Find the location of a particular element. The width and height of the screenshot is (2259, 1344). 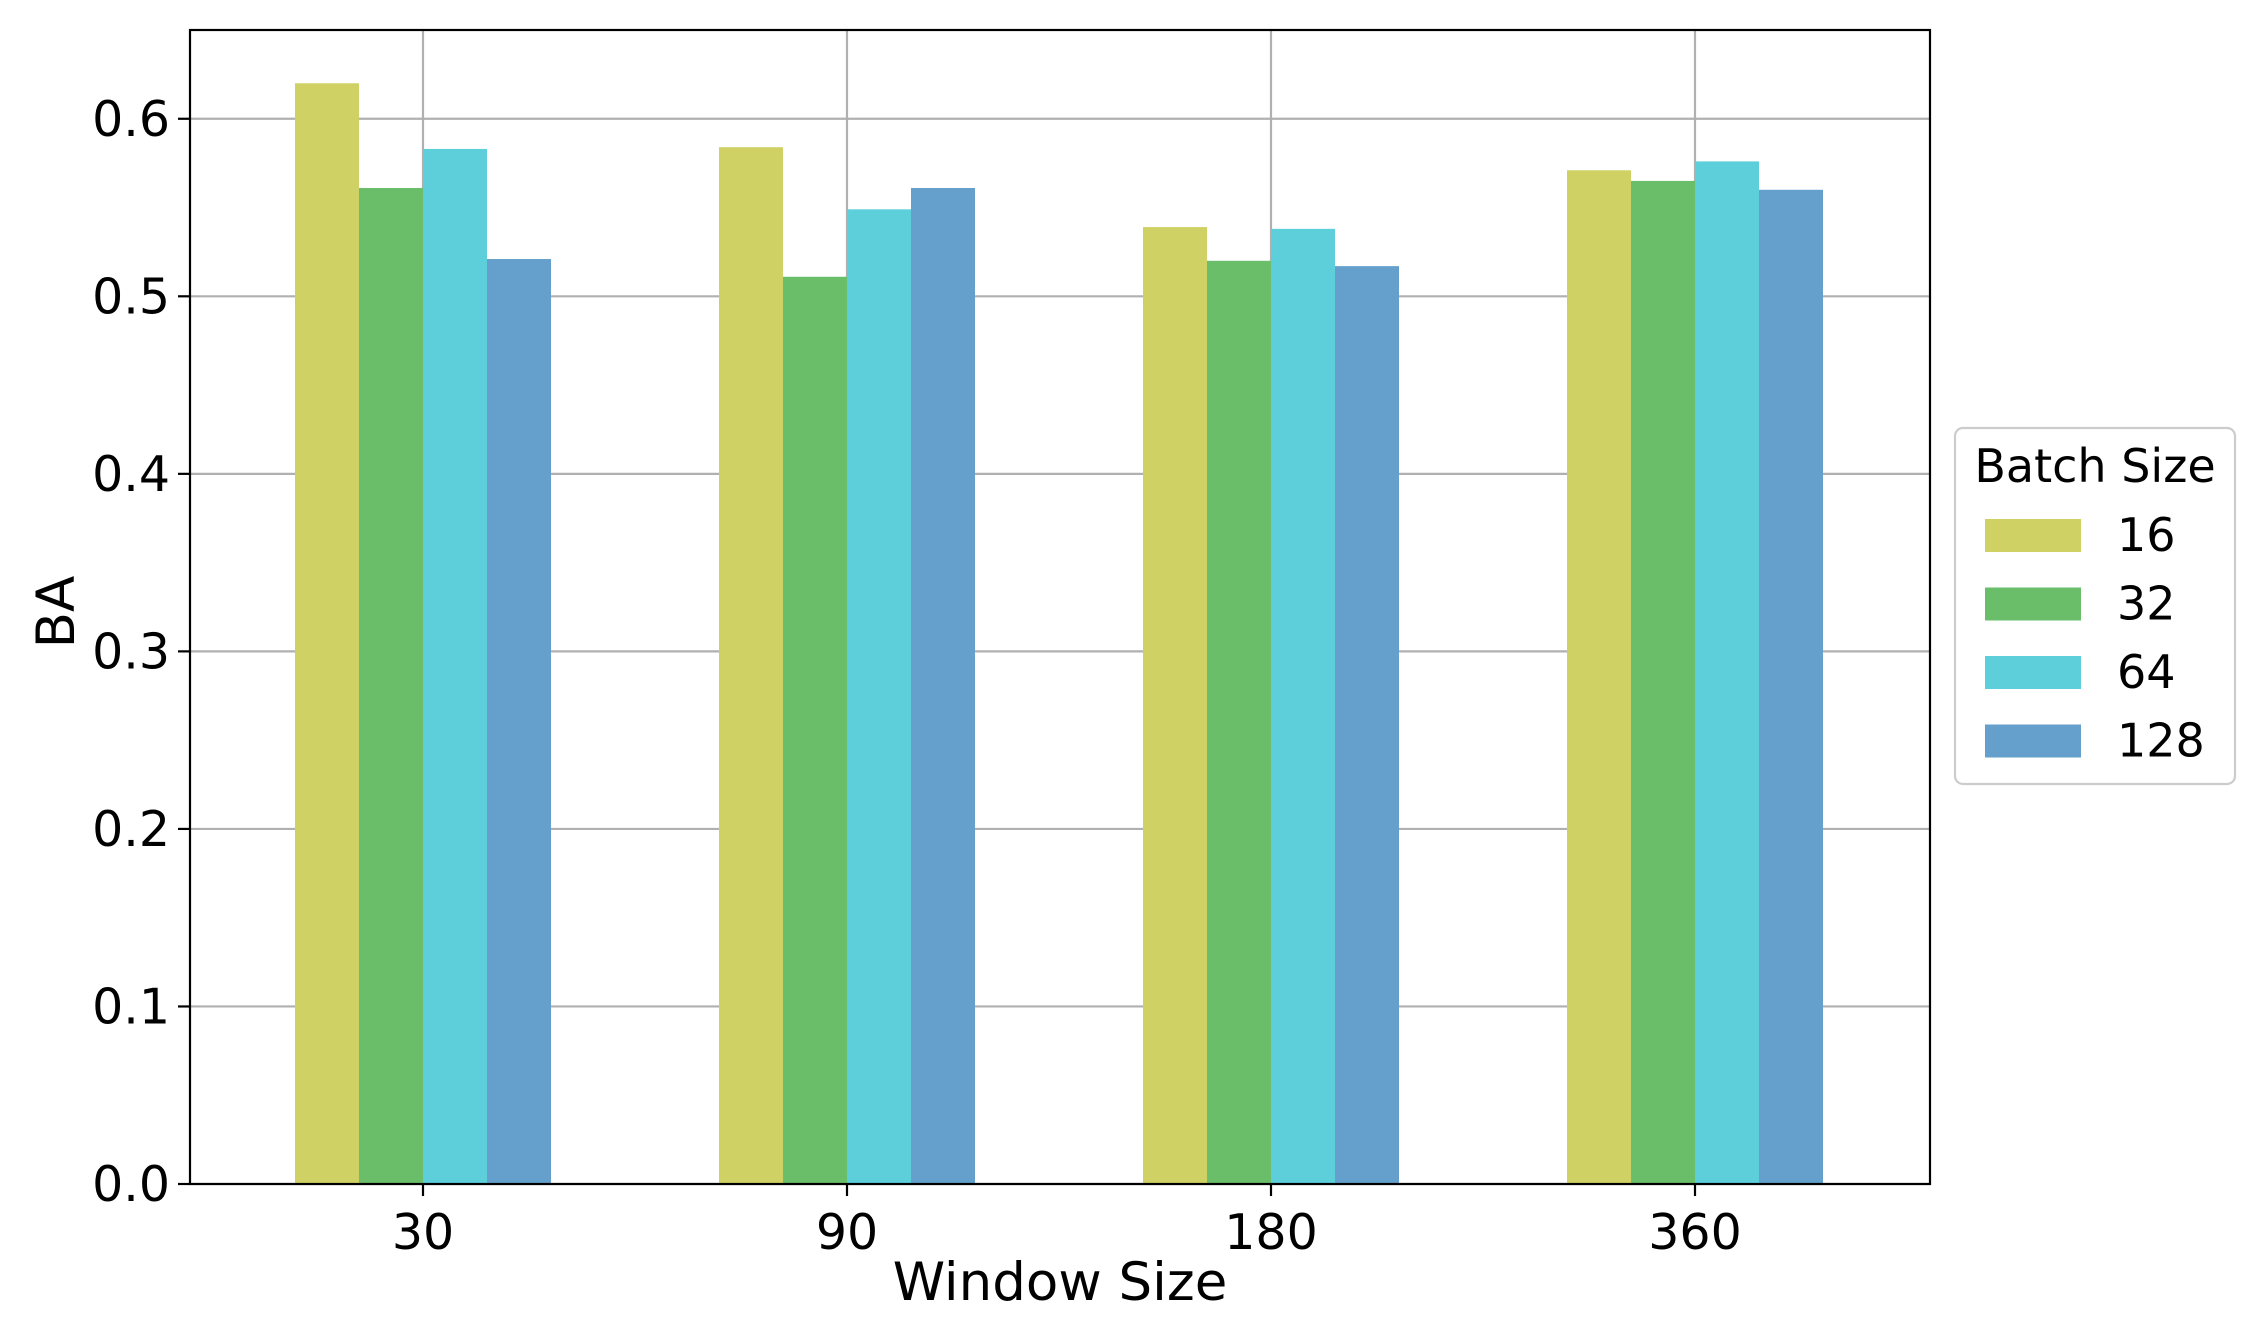

y-axis-label: BA is located at coordinates (56, 612).